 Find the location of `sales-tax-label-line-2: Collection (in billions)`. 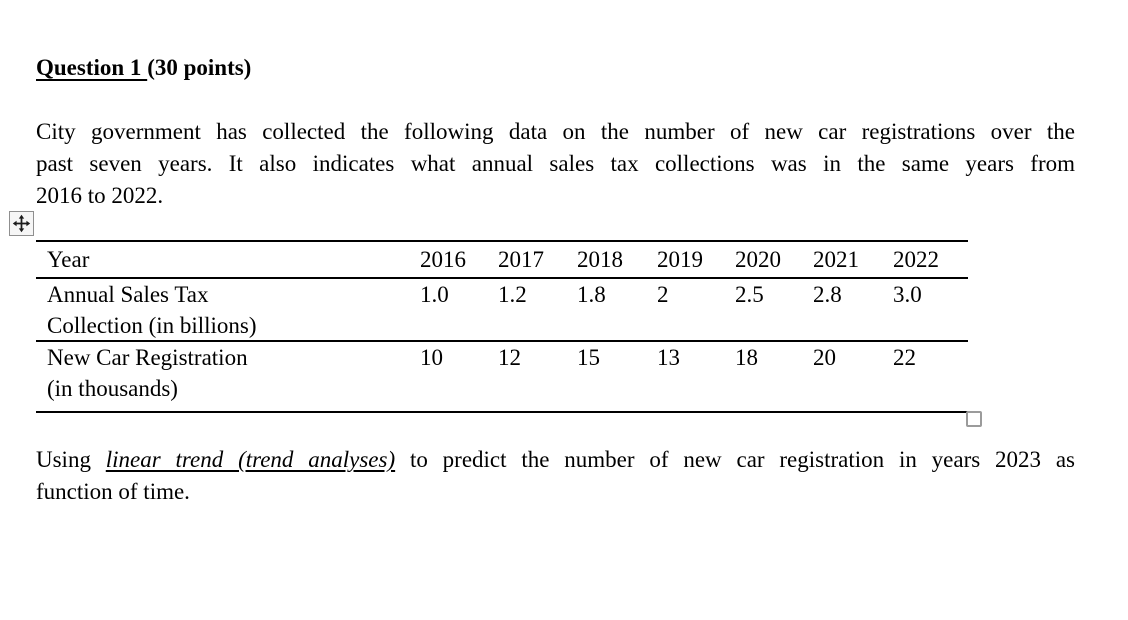

sales-tax-label-line-2: Collection (in billions) is located at coordinates (152, 325).